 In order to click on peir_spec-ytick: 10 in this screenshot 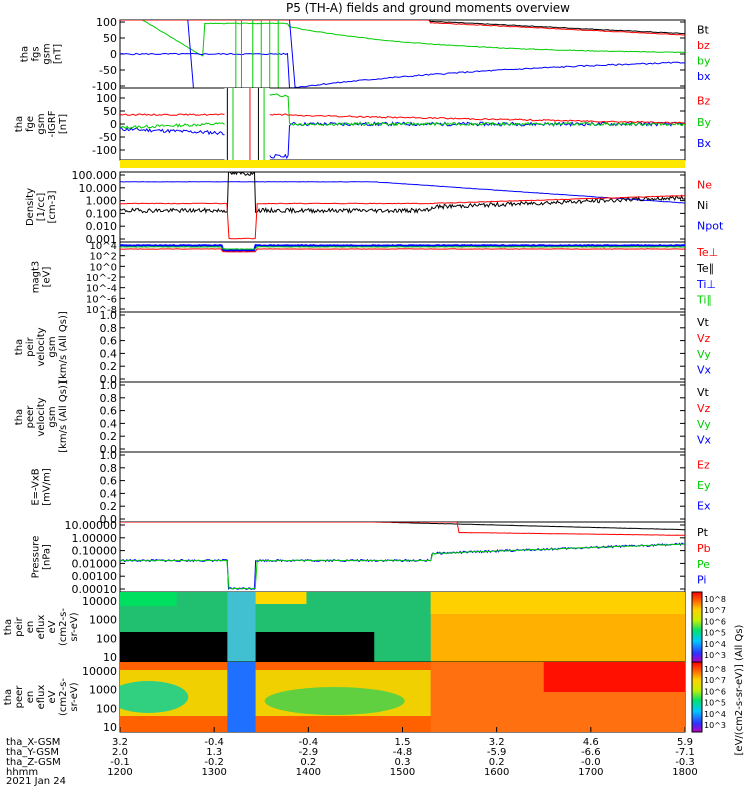, I will do `click(110, 657)`.